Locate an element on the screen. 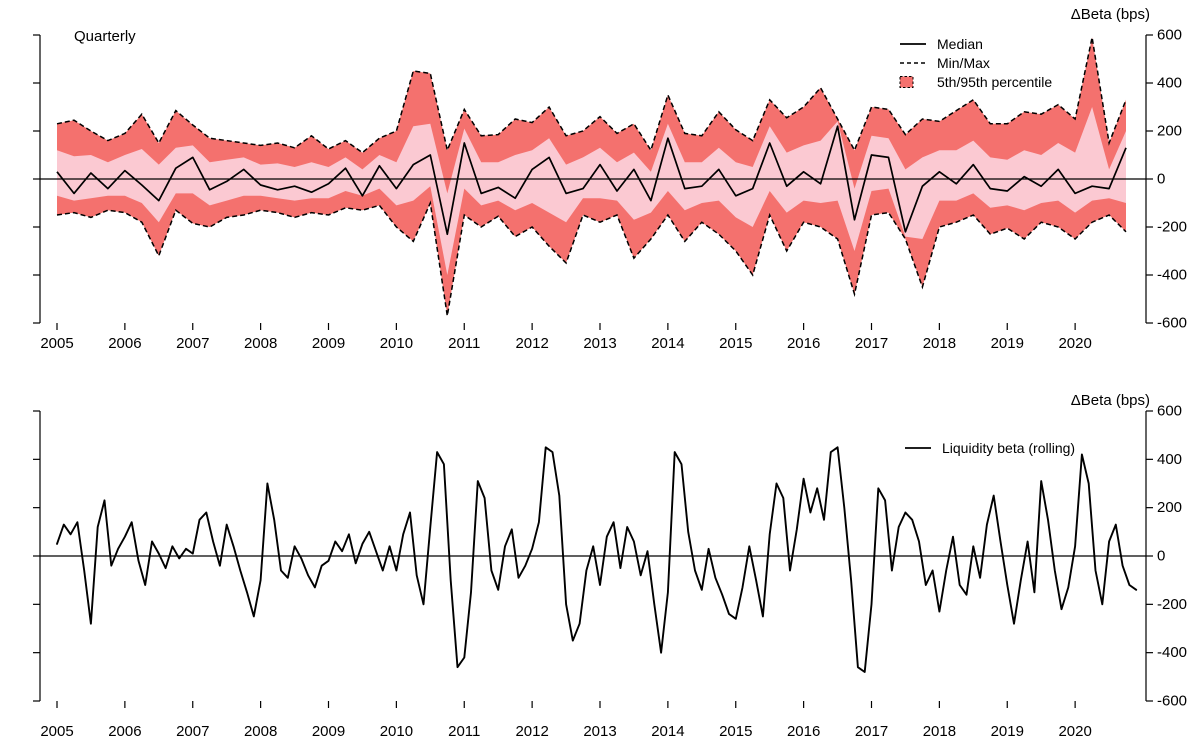  legend-item-percentile: 5th/95th percentile is located at coordinates (975, 82).